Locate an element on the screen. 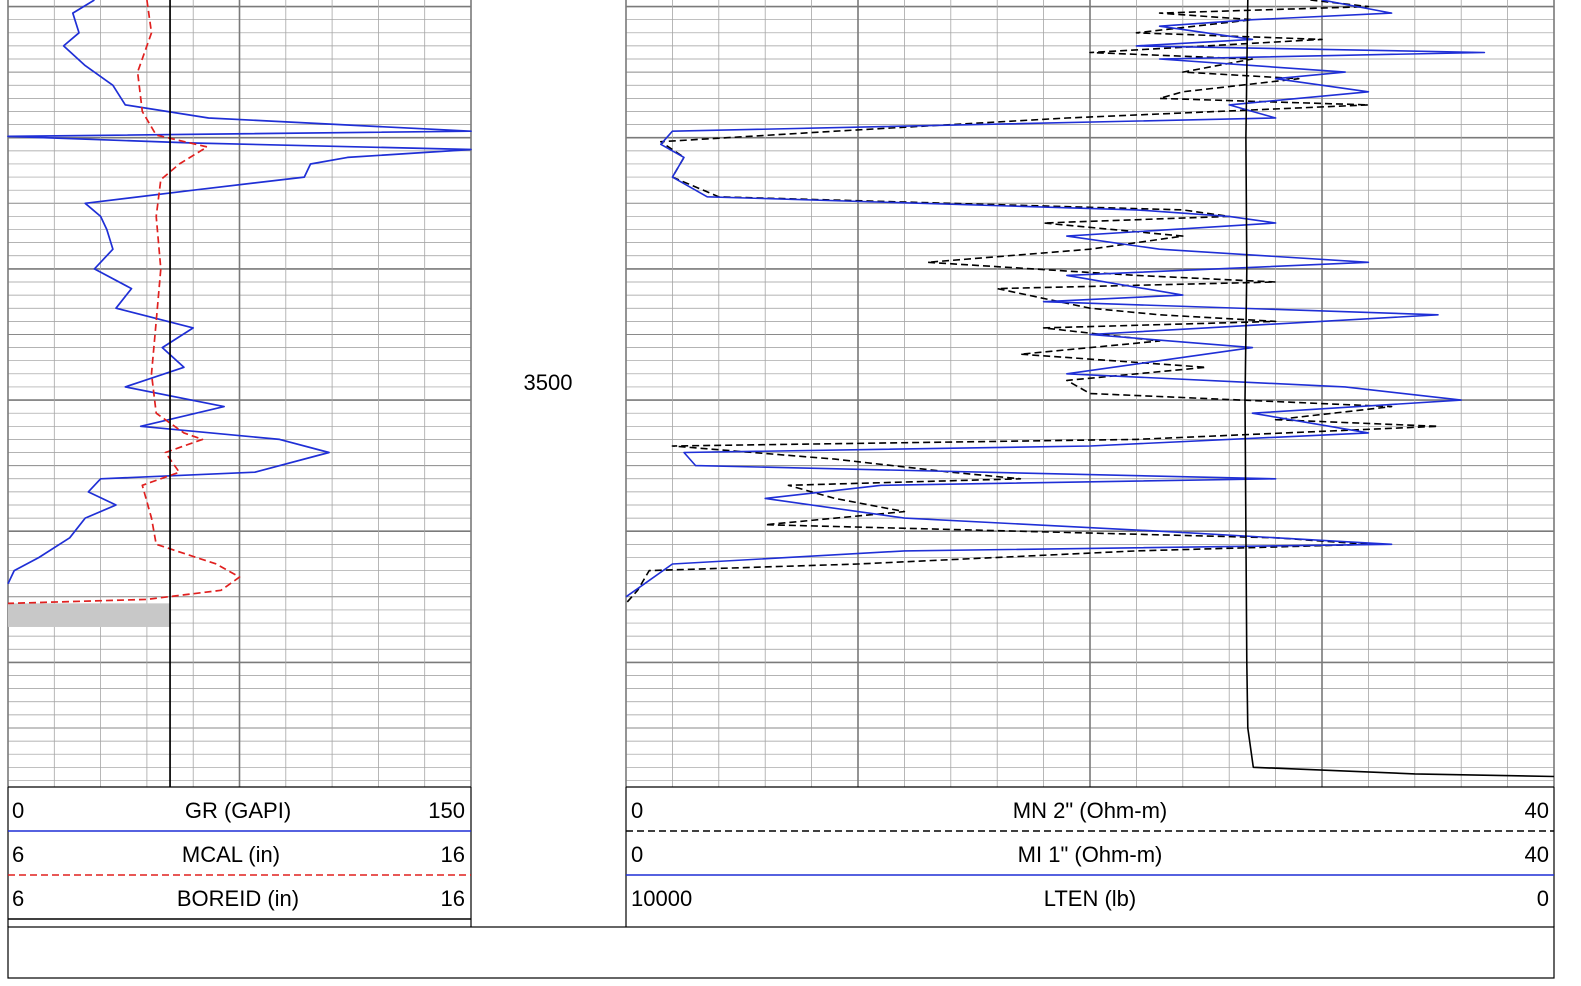 The image size is (1581, 986). curve-mcal is located at coordinates (124, 302).